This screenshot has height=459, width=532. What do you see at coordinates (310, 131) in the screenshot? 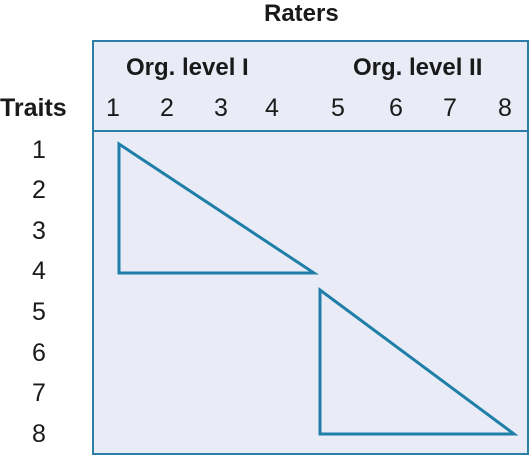
I see `header-divider` at bounding box center [310, 131].